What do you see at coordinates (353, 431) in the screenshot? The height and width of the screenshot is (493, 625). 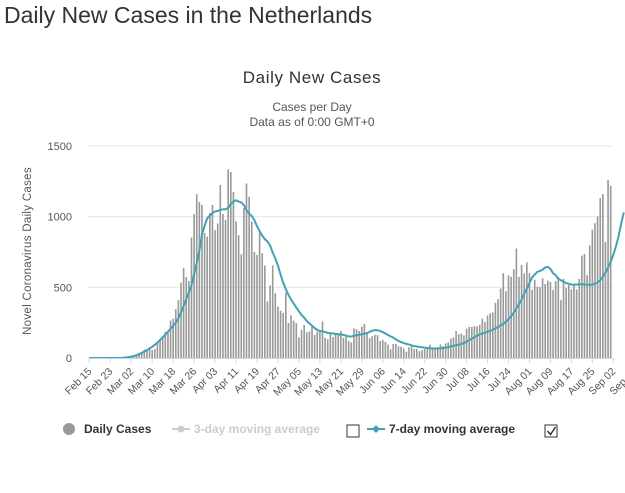 I see `checkbox-3day-average` at bounding box center [353, 431].